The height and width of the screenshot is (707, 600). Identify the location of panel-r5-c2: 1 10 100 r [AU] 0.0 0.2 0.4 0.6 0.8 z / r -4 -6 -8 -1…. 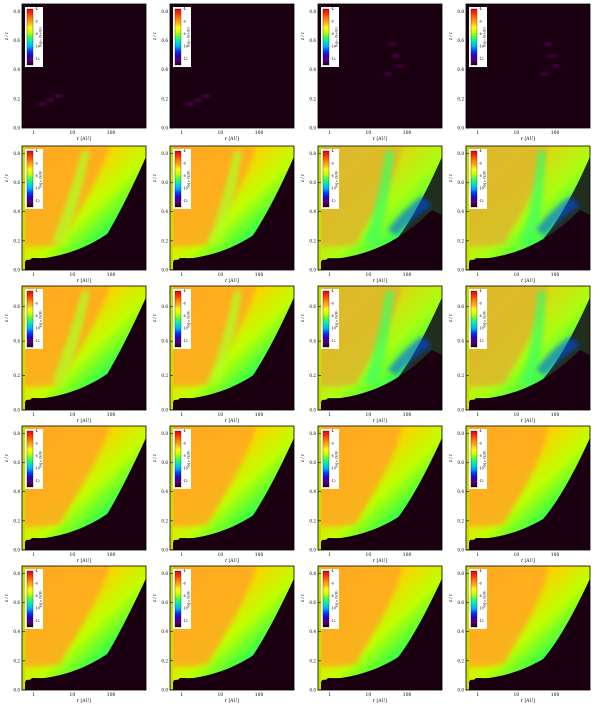
(223, 634).